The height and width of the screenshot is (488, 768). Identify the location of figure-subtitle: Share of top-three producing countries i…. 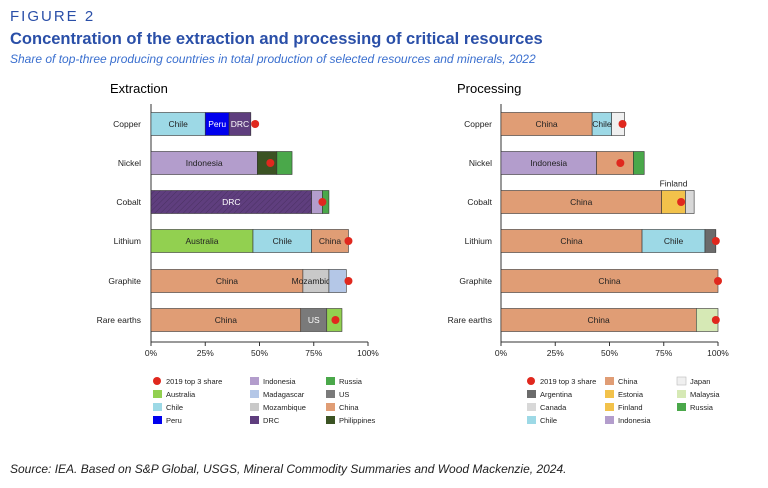
(273, 59).